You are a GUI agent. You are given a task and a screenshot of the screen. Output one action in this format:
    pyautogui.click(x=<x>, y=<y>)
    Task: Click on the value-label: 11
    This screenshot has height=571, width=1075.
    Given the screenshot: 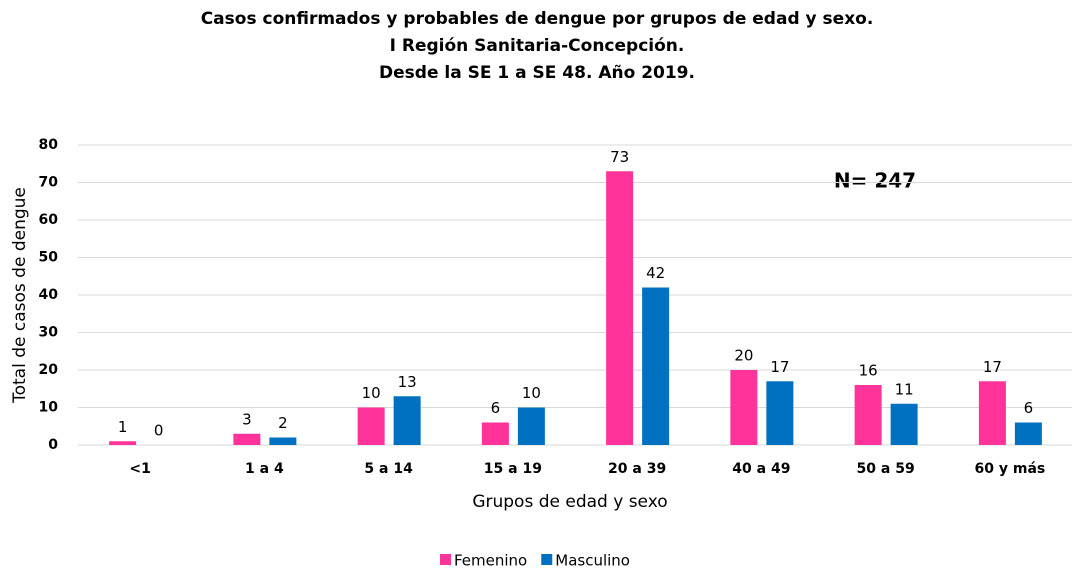 What is the action you would take?
    pyautogui.click(x=904, y=389)
    